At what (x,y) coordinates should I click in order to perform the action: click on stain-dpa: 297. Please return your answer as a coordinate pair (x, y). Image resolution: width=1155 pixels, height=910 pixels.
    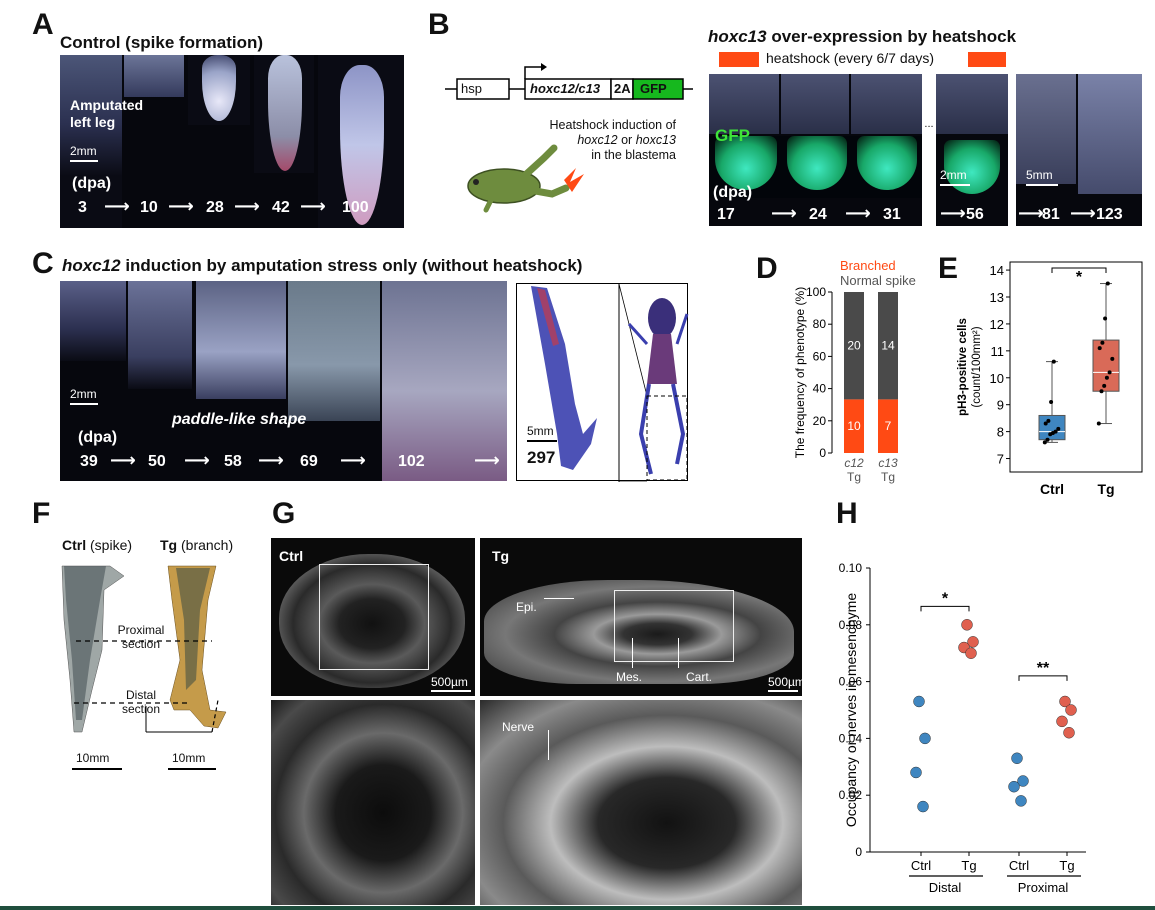
    Looking at the image, I should click on (541, 457).